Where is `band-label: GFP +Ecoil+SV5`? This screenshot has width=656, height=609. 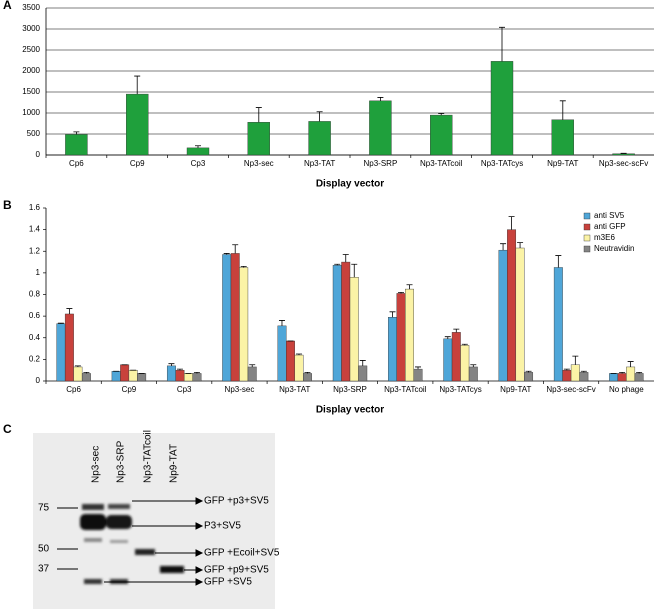
band-label: GFP +Ecoil+SV5 is located at coordinates (242, 553).